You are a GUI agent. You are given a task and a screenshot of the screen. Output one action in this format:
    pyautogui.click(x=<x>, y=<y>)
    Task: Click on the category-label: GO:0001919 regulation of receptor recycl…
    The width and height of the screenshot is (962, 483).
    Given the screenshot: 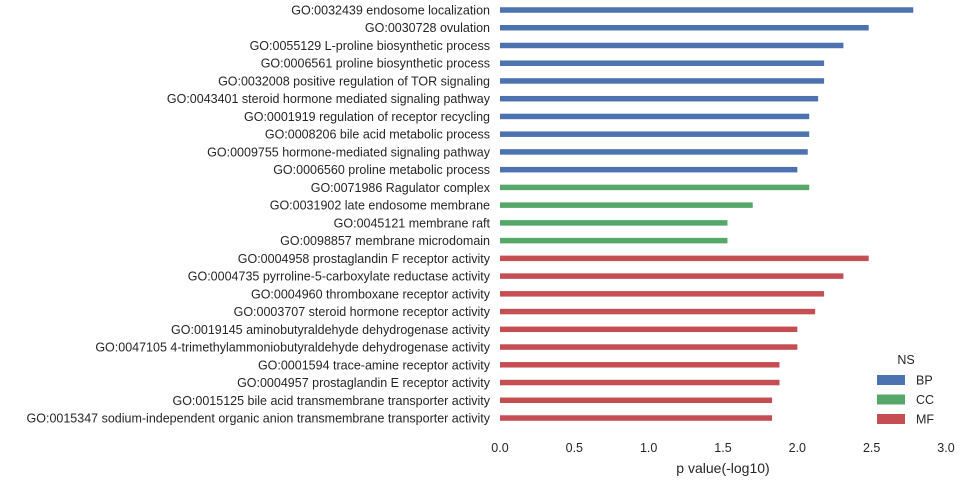 What is the action you would take?
    pyautogui.click(x=367, y=117)
    